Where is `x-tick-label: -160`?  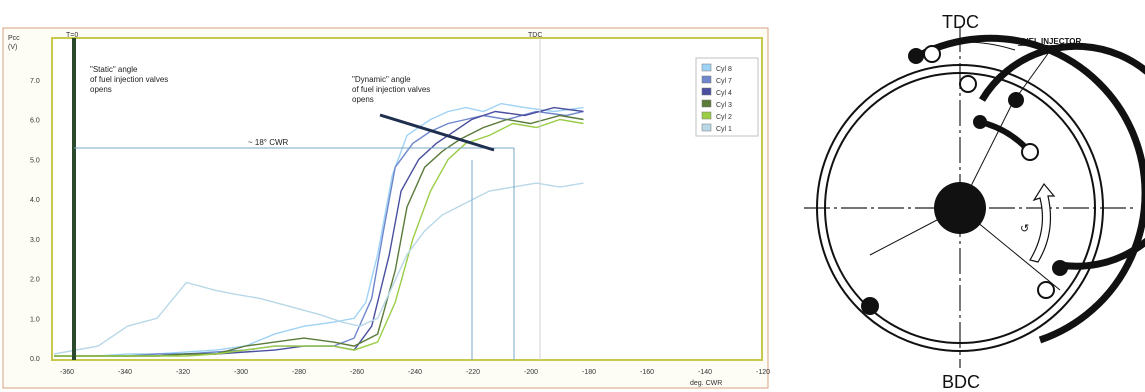
x-tick-label: -160 is located at coordinates (647, 372).